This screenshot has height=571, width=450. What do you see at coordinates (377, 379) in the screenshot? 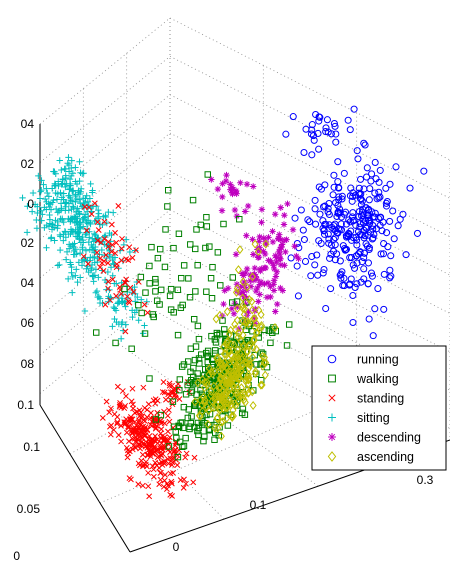
I see `legend-item-label: walking` at bounding box center [377, 379].